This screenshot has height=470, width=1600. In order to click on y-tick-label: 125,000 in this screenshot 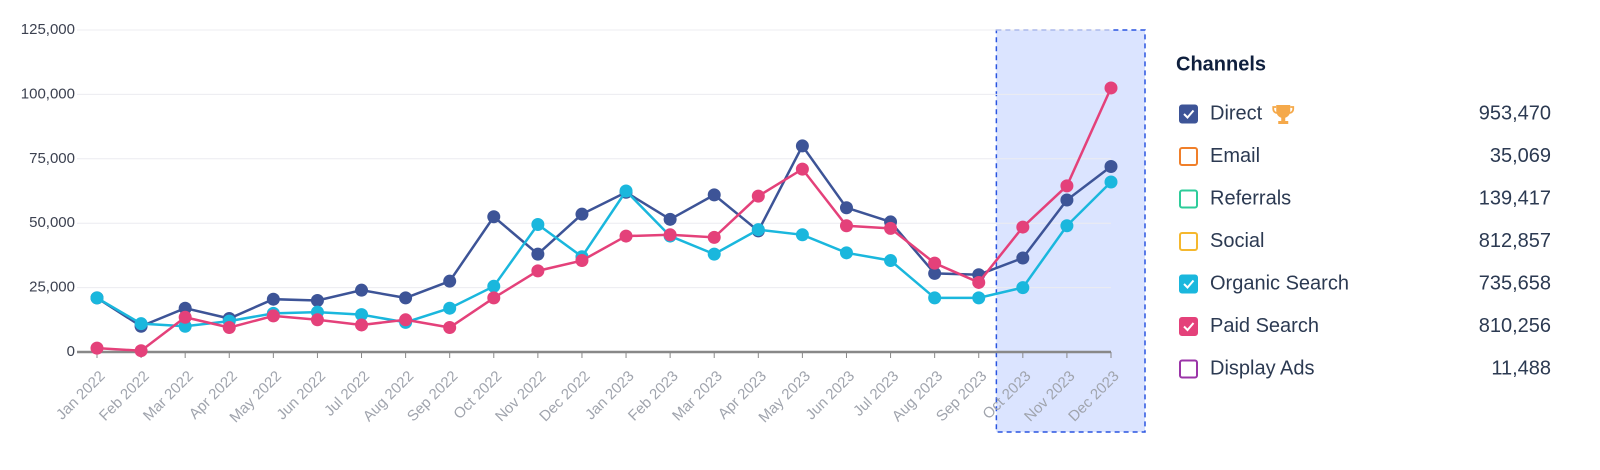, I will do `click(48, 29)`.